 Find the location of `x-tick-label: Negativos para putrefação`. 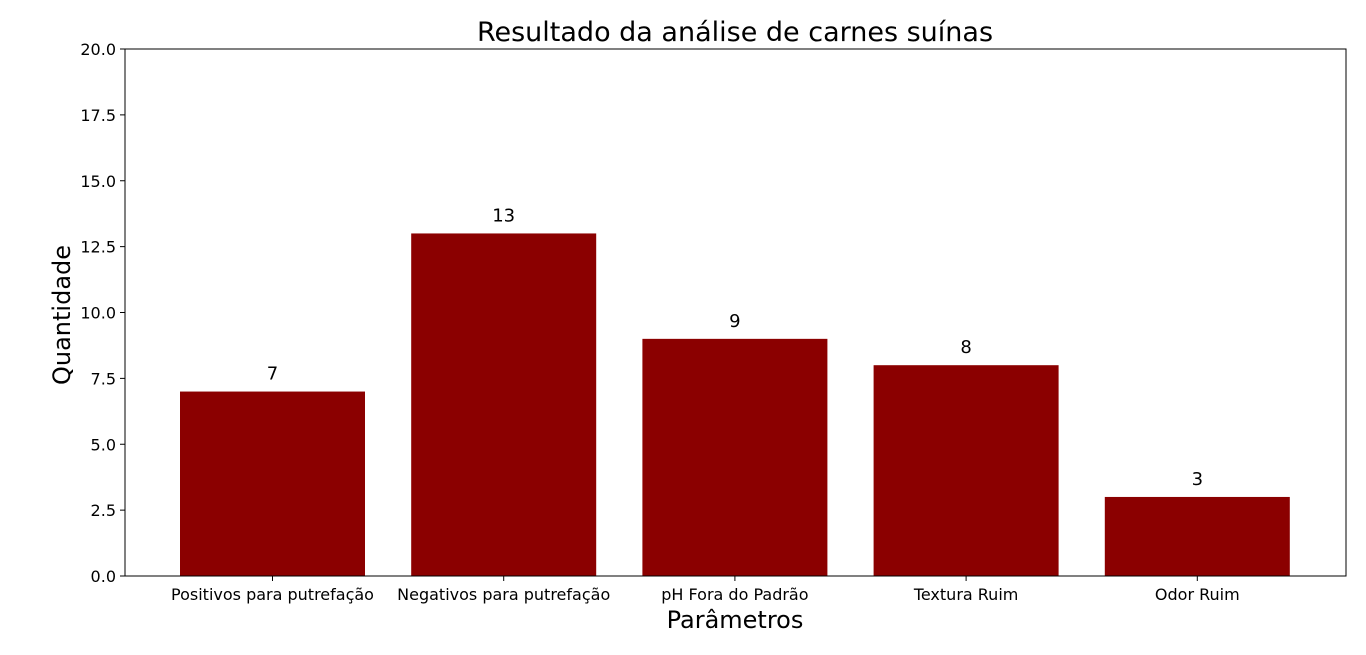

x-tick-label: Negativos para putrefação is located at coordinates (503, 594).